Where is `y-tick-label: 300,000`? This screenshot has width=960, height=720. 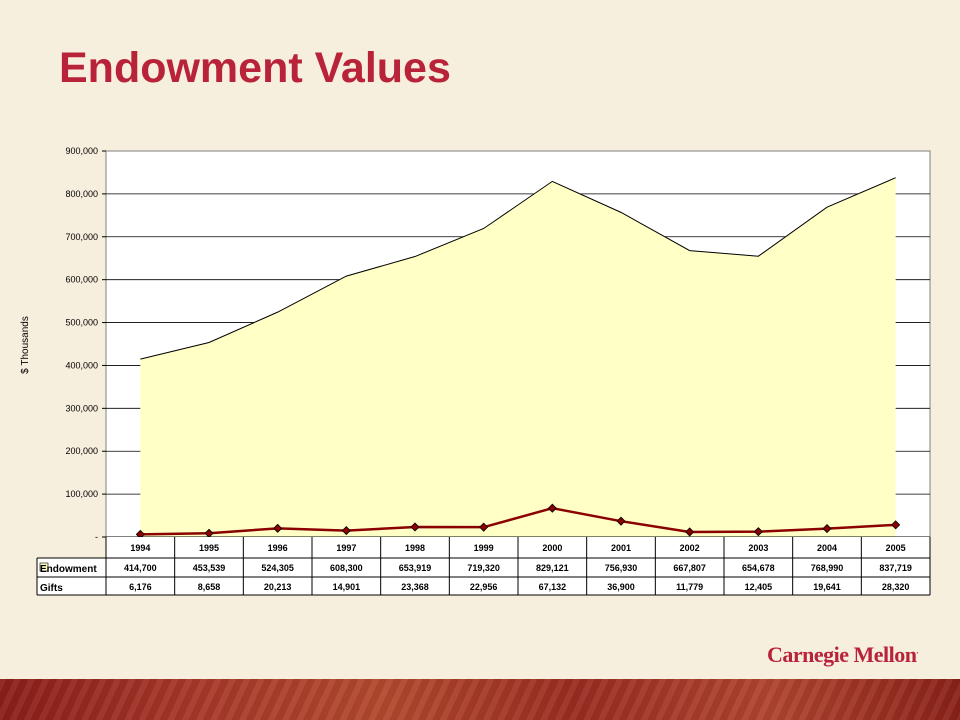 y-tick-label: 300,000 is located at coordinates (81, 408).